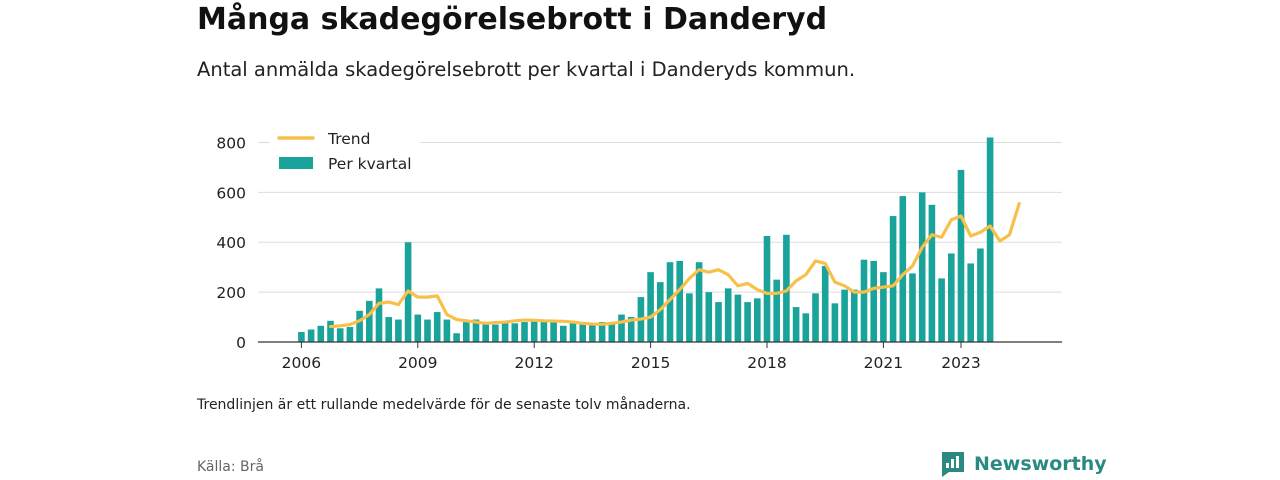 Image resolution: width=1280 pixels, height=480 pixels. Describe the element at coordinates (231, 293) in the screenshot. I see `y-tick-label: 200` at that location.